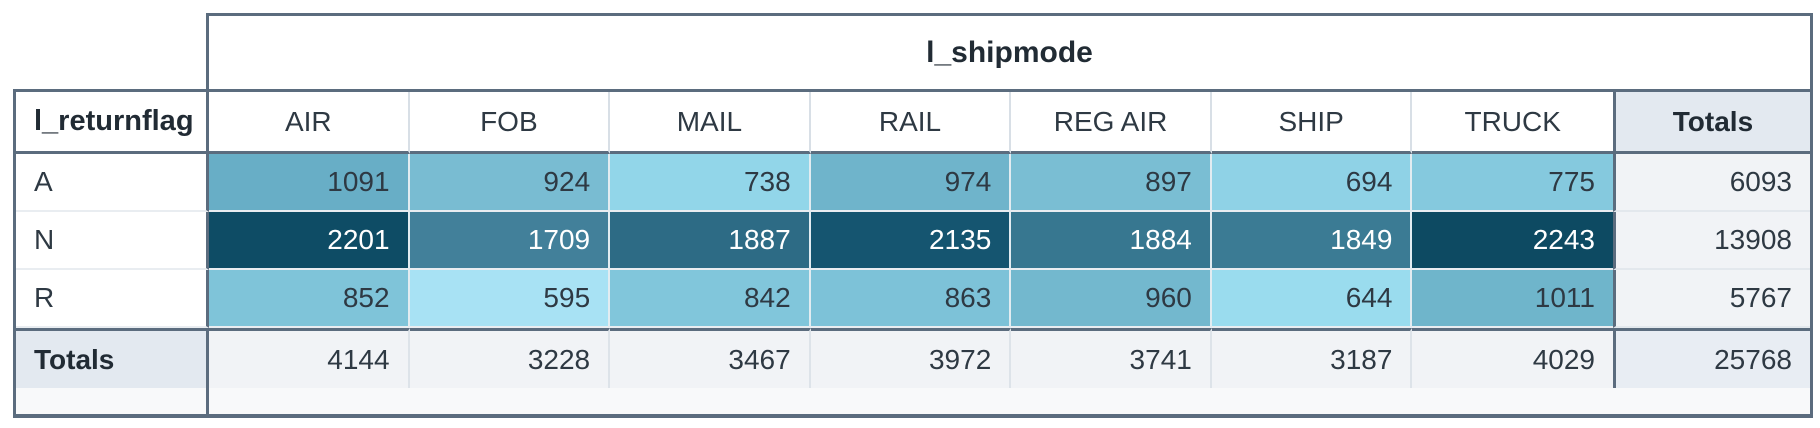  I want to click on cell-totals-reg-air: 3741, so click(1111, 358).